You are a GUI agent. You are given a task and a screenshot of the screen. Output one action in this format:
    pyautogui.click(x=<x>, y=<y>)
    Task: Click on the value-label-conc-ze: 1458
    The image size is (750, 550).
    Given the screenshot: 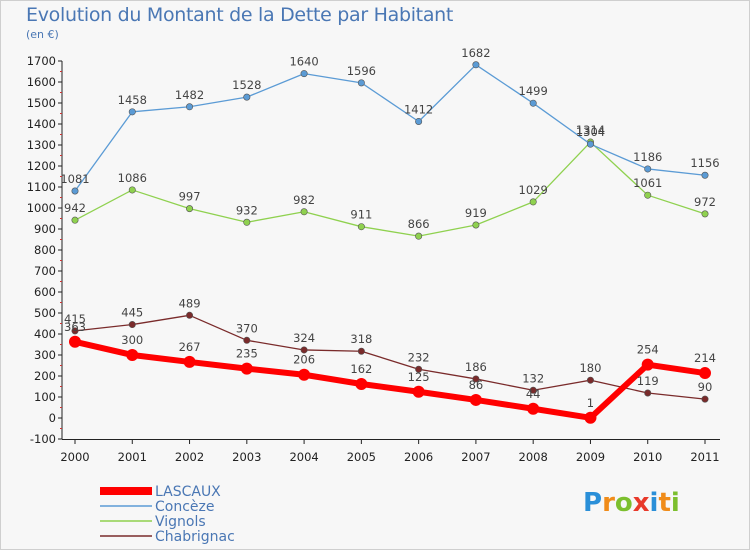 What is the action you would take?
    pyautogui.click(x=132, y=100)
    